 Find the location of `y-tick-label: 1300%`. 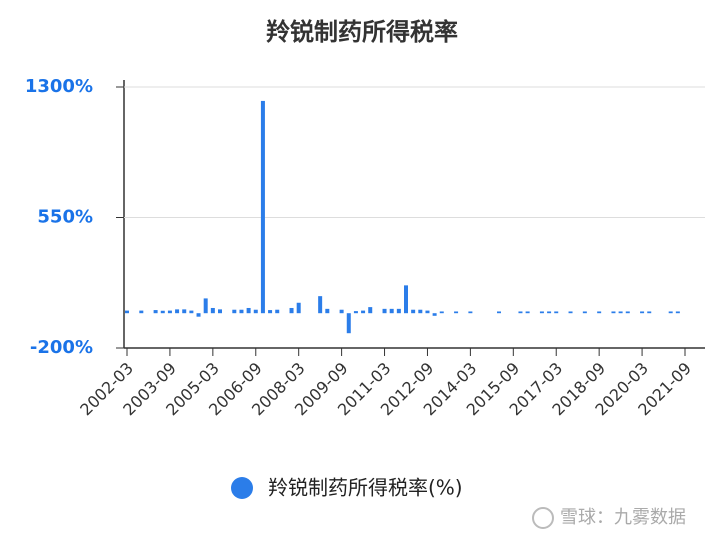

y-tick-label: 1300% is located at coordinates (59, 86).